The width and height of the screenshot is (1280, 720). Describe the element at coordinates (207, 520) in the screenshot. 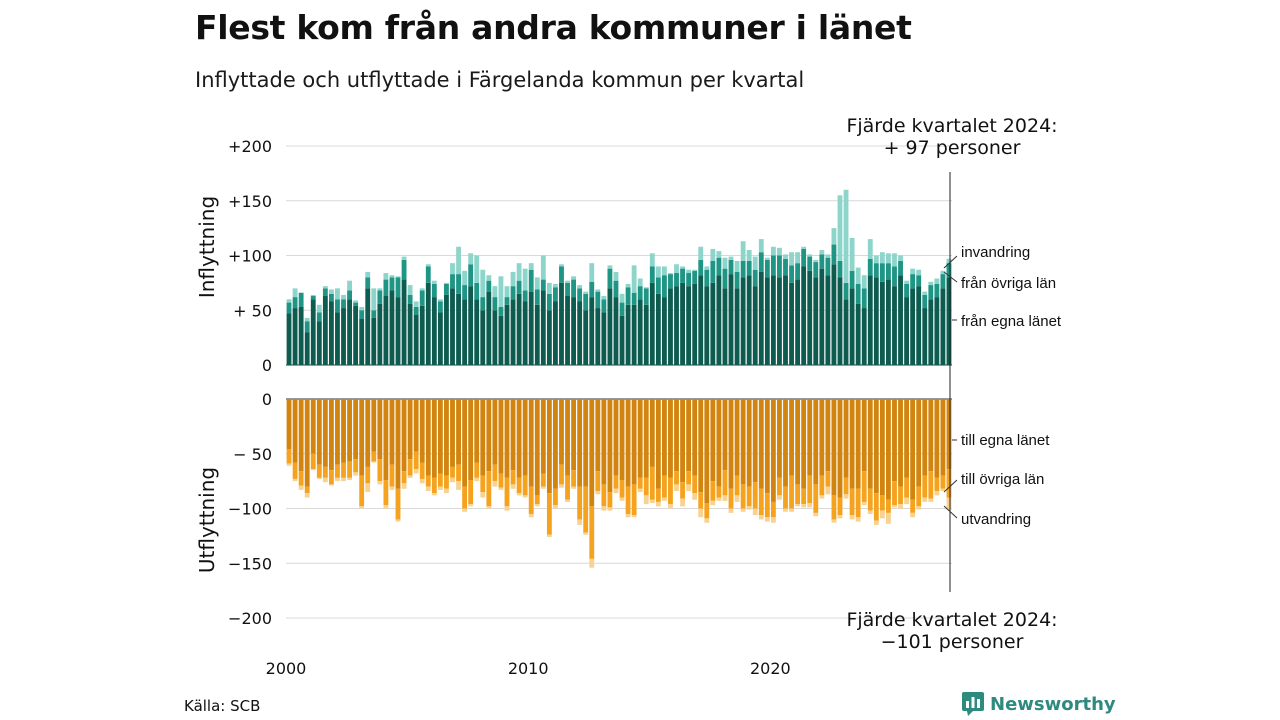

I see `y-axis-label-utflyttning: Utflyttning` at that location.